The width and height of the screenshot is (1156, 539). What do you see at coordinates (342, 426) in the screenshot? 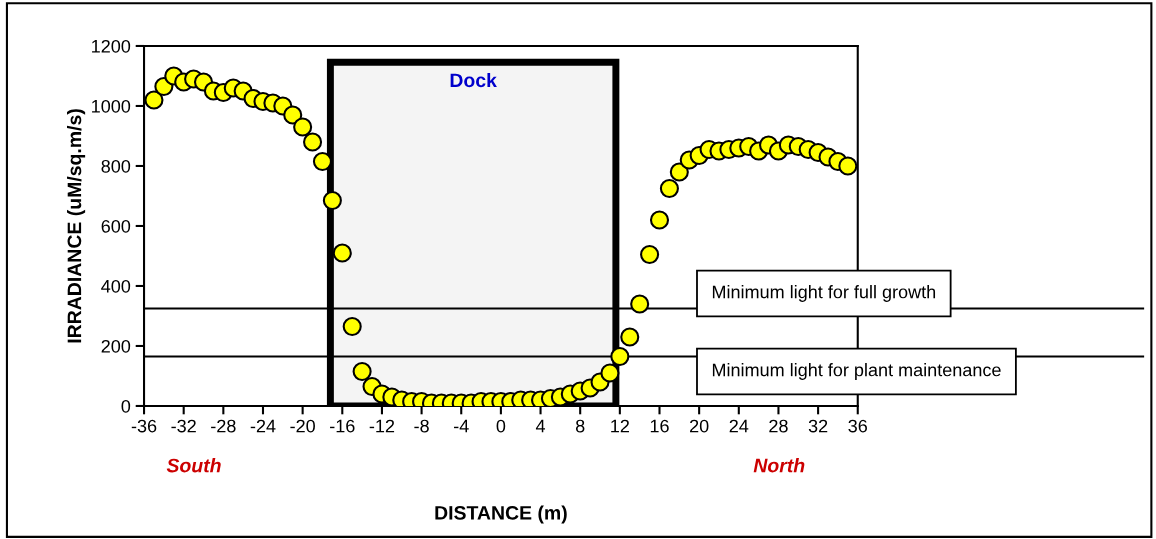
I see `x-tick-label: -16` at bounding box center [342, 426].